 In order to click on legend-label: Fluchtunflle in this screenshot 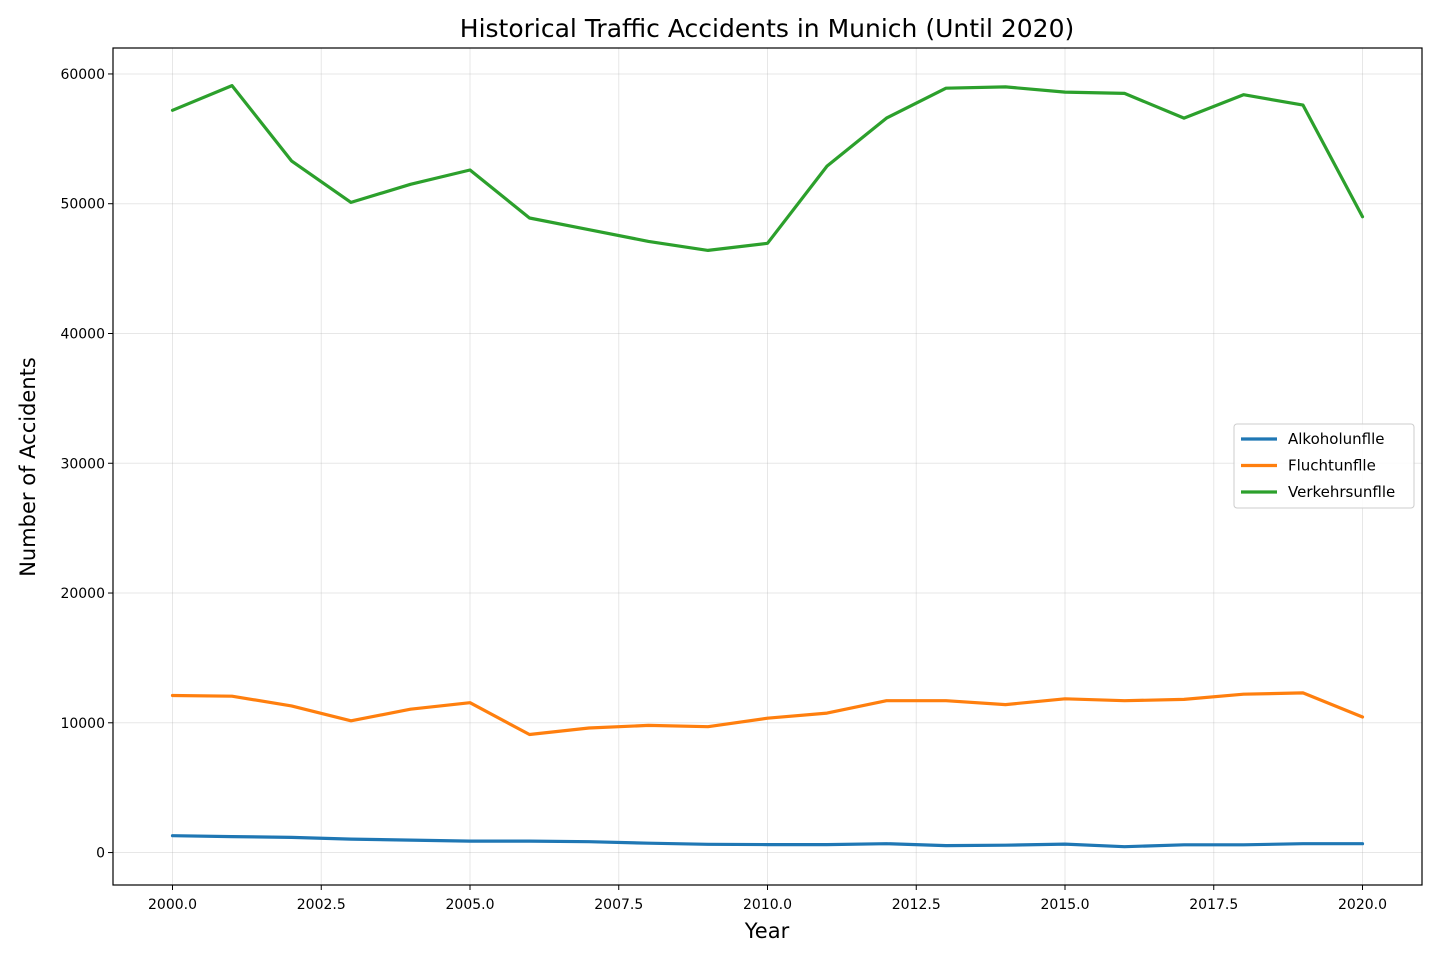, I will do `click(1332, 466)`.